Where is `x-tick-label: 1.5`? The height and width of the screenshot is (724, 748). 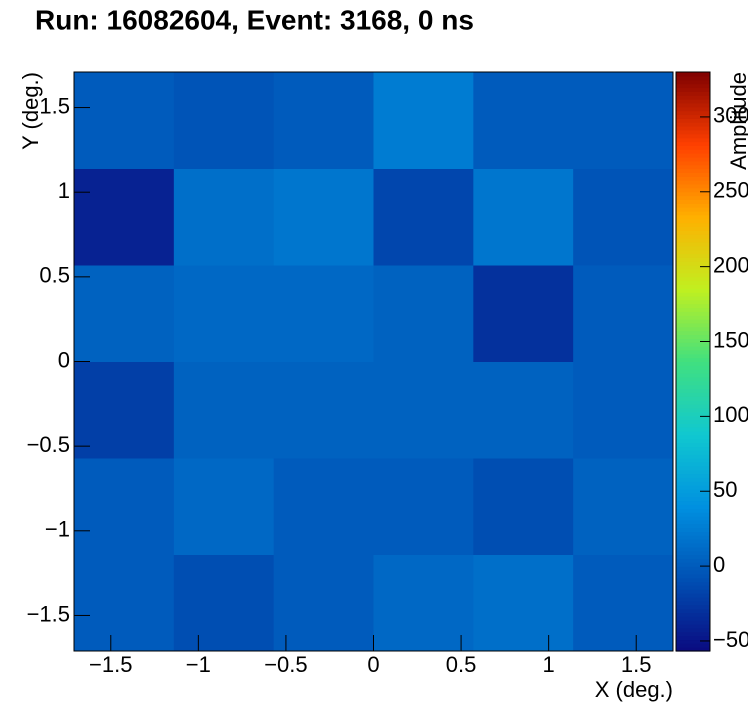
x-tick-label: 1.5 is located at coordinates (636, 664).